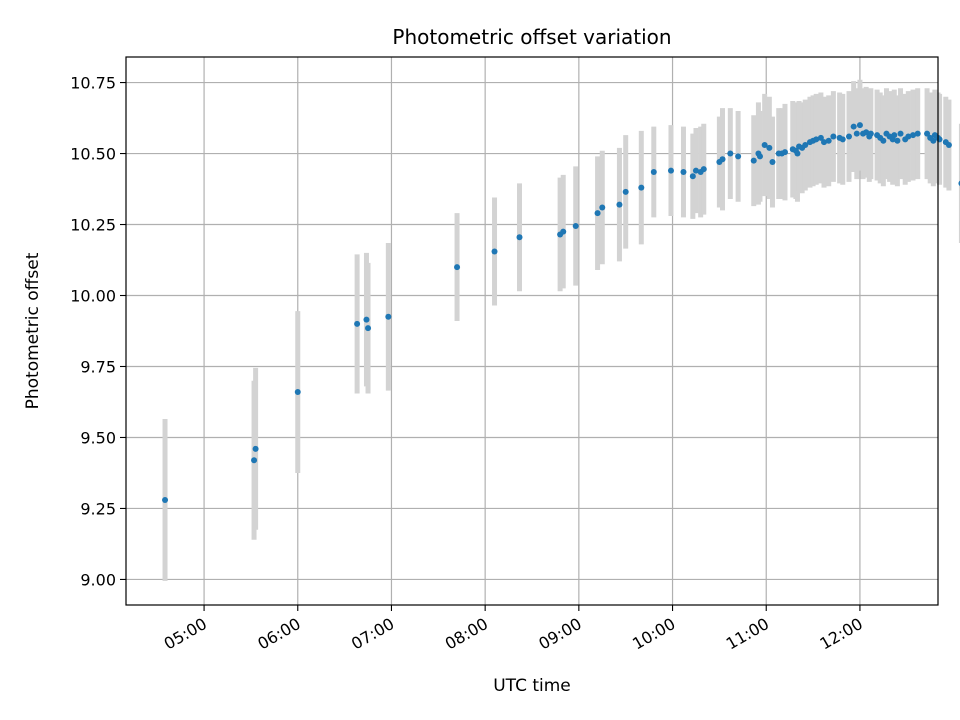 This screenshot has width=960, height=720. What do you see at coordinates (93, 83) in the screenshot?
I see `y-tick-label: 10.75` at bounding box center [93, 83].